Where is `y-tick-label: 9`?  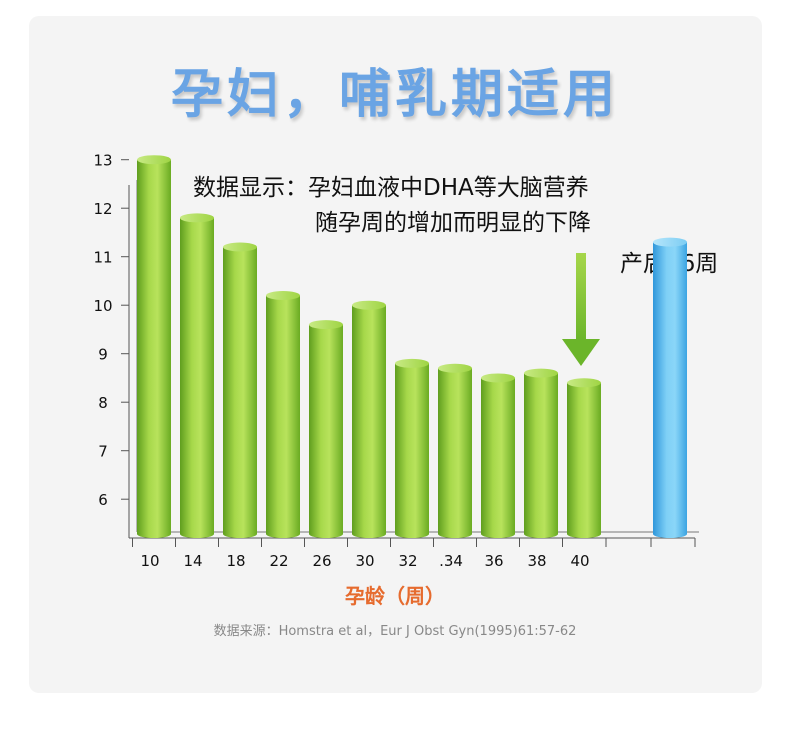
y-tick-label: 9 is located at coordinates (103, 355).